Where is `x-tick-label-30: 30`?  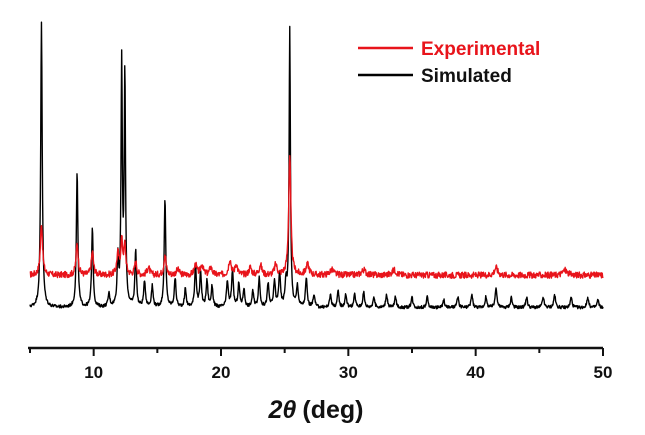
x-tick-label-30: 30 is located at coordinates (348, 372).